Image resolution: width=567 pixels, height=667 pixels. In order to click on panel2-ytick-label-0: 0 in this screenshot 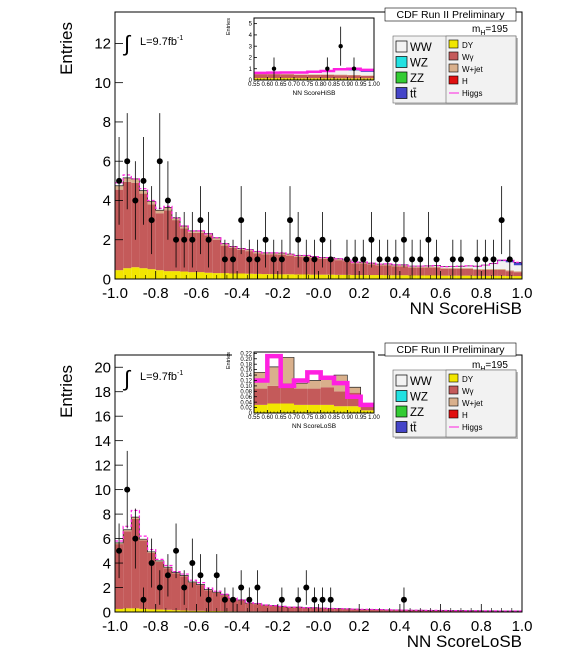, I will do `click(107, 612)`.